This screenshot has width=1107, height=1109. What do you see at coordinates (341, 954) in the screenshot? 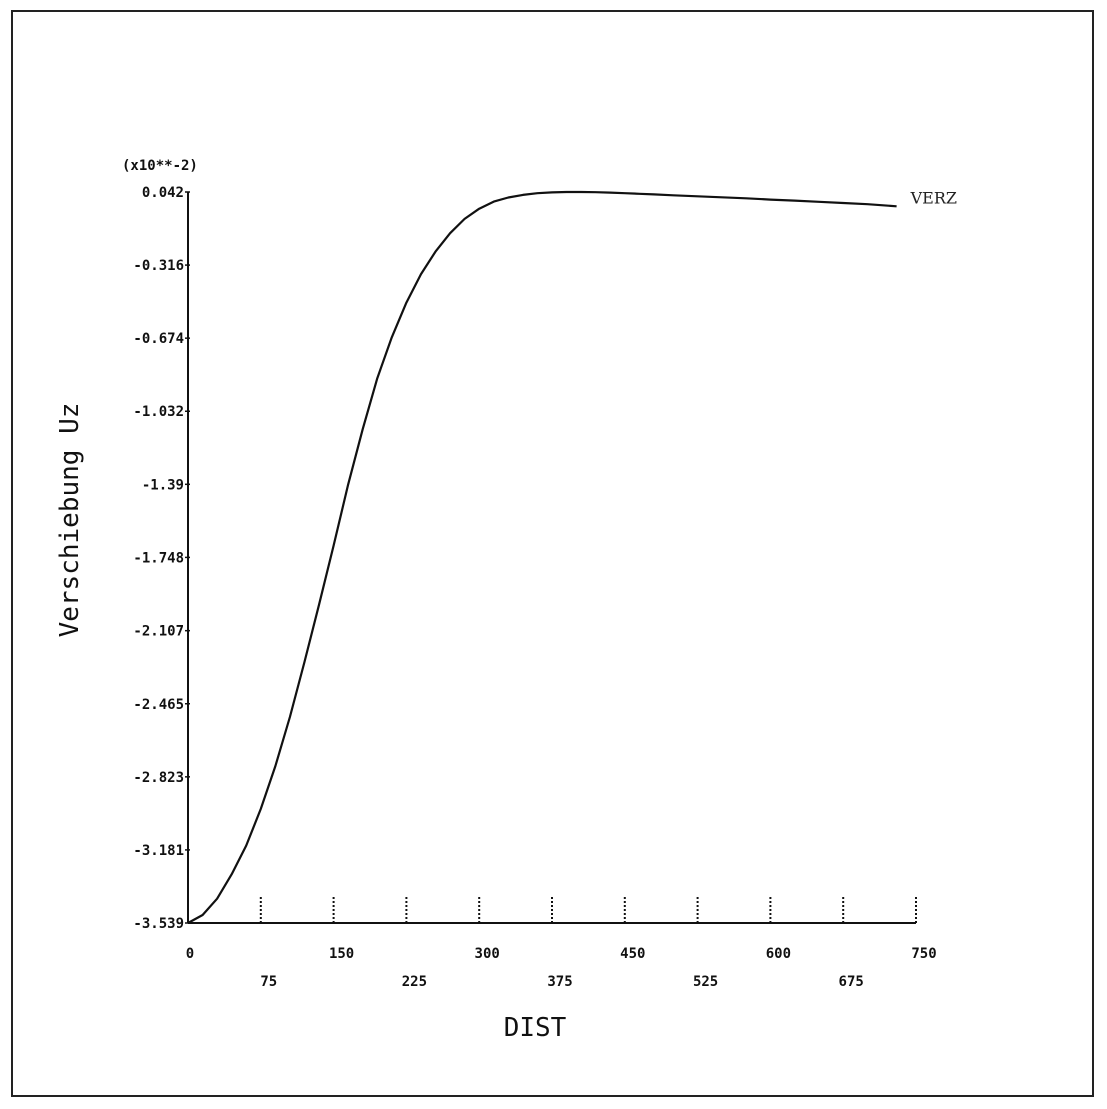
I see `x-tick-label: 150` at bounding box center [341, 954].